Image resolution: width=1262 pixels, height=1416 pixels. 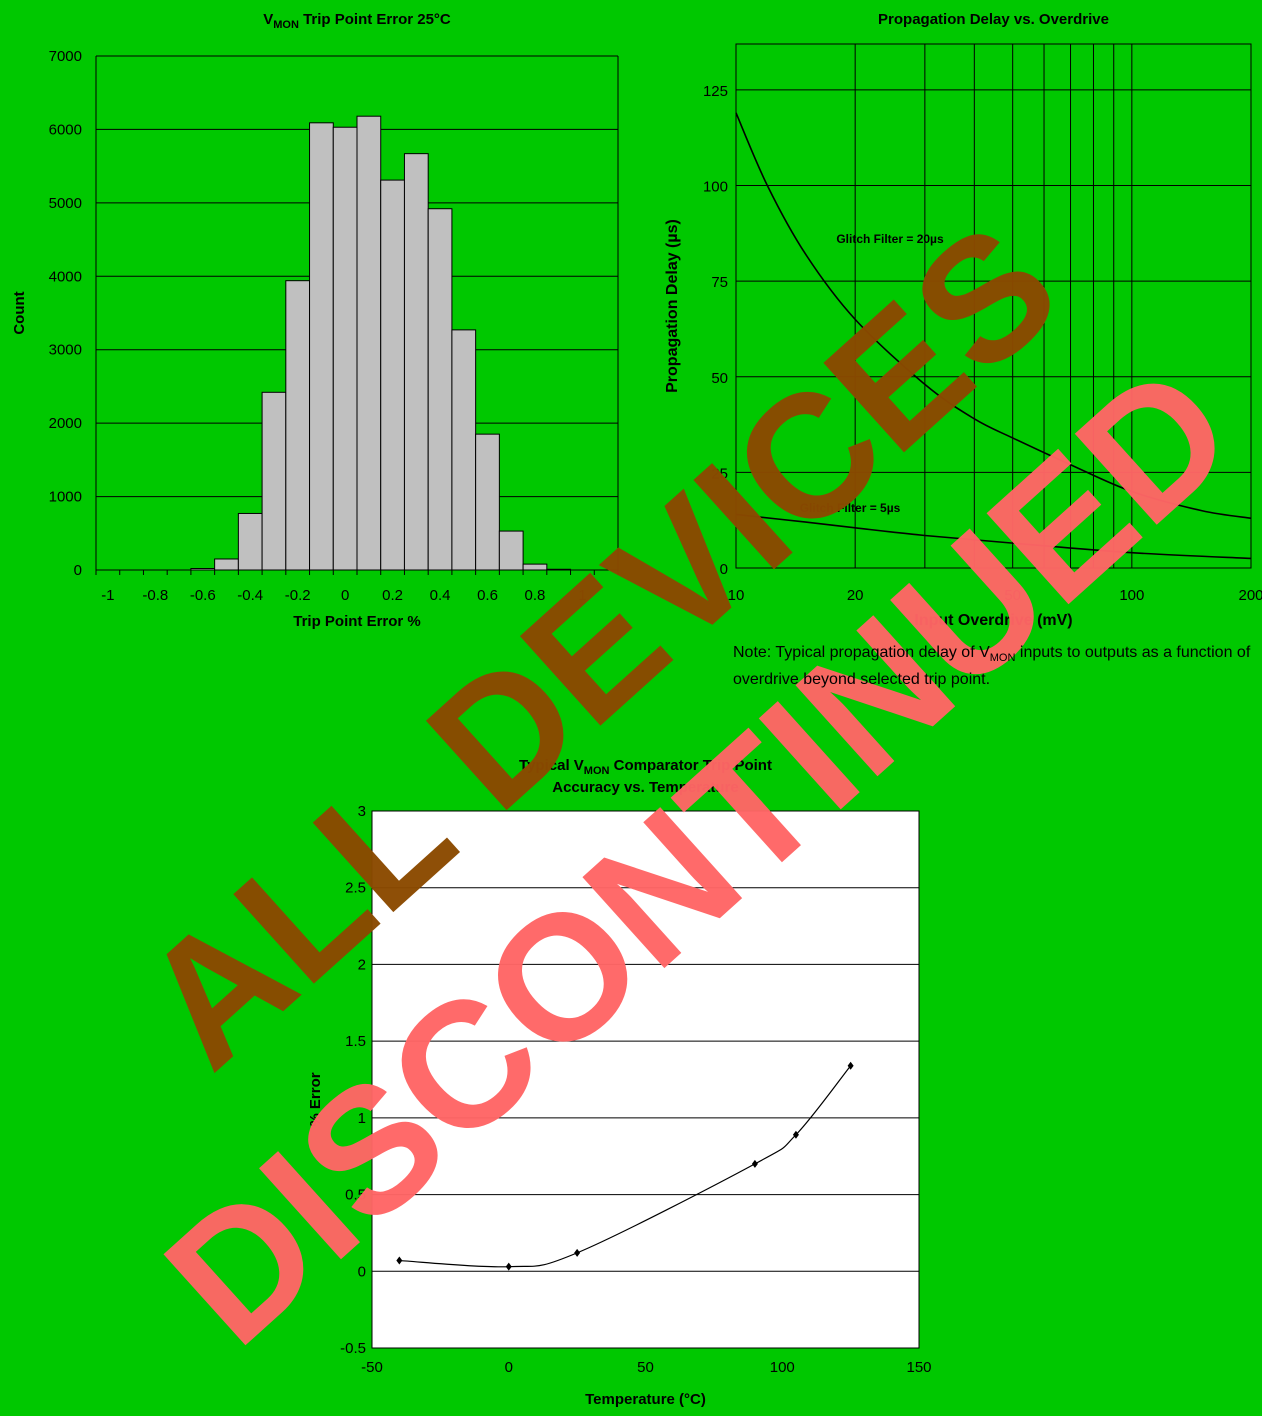 What do you see at coordinates (1250, 595) in the screenshot?
I see `propagation-x-tick-label: 200` at bounding box center [1250, 595].